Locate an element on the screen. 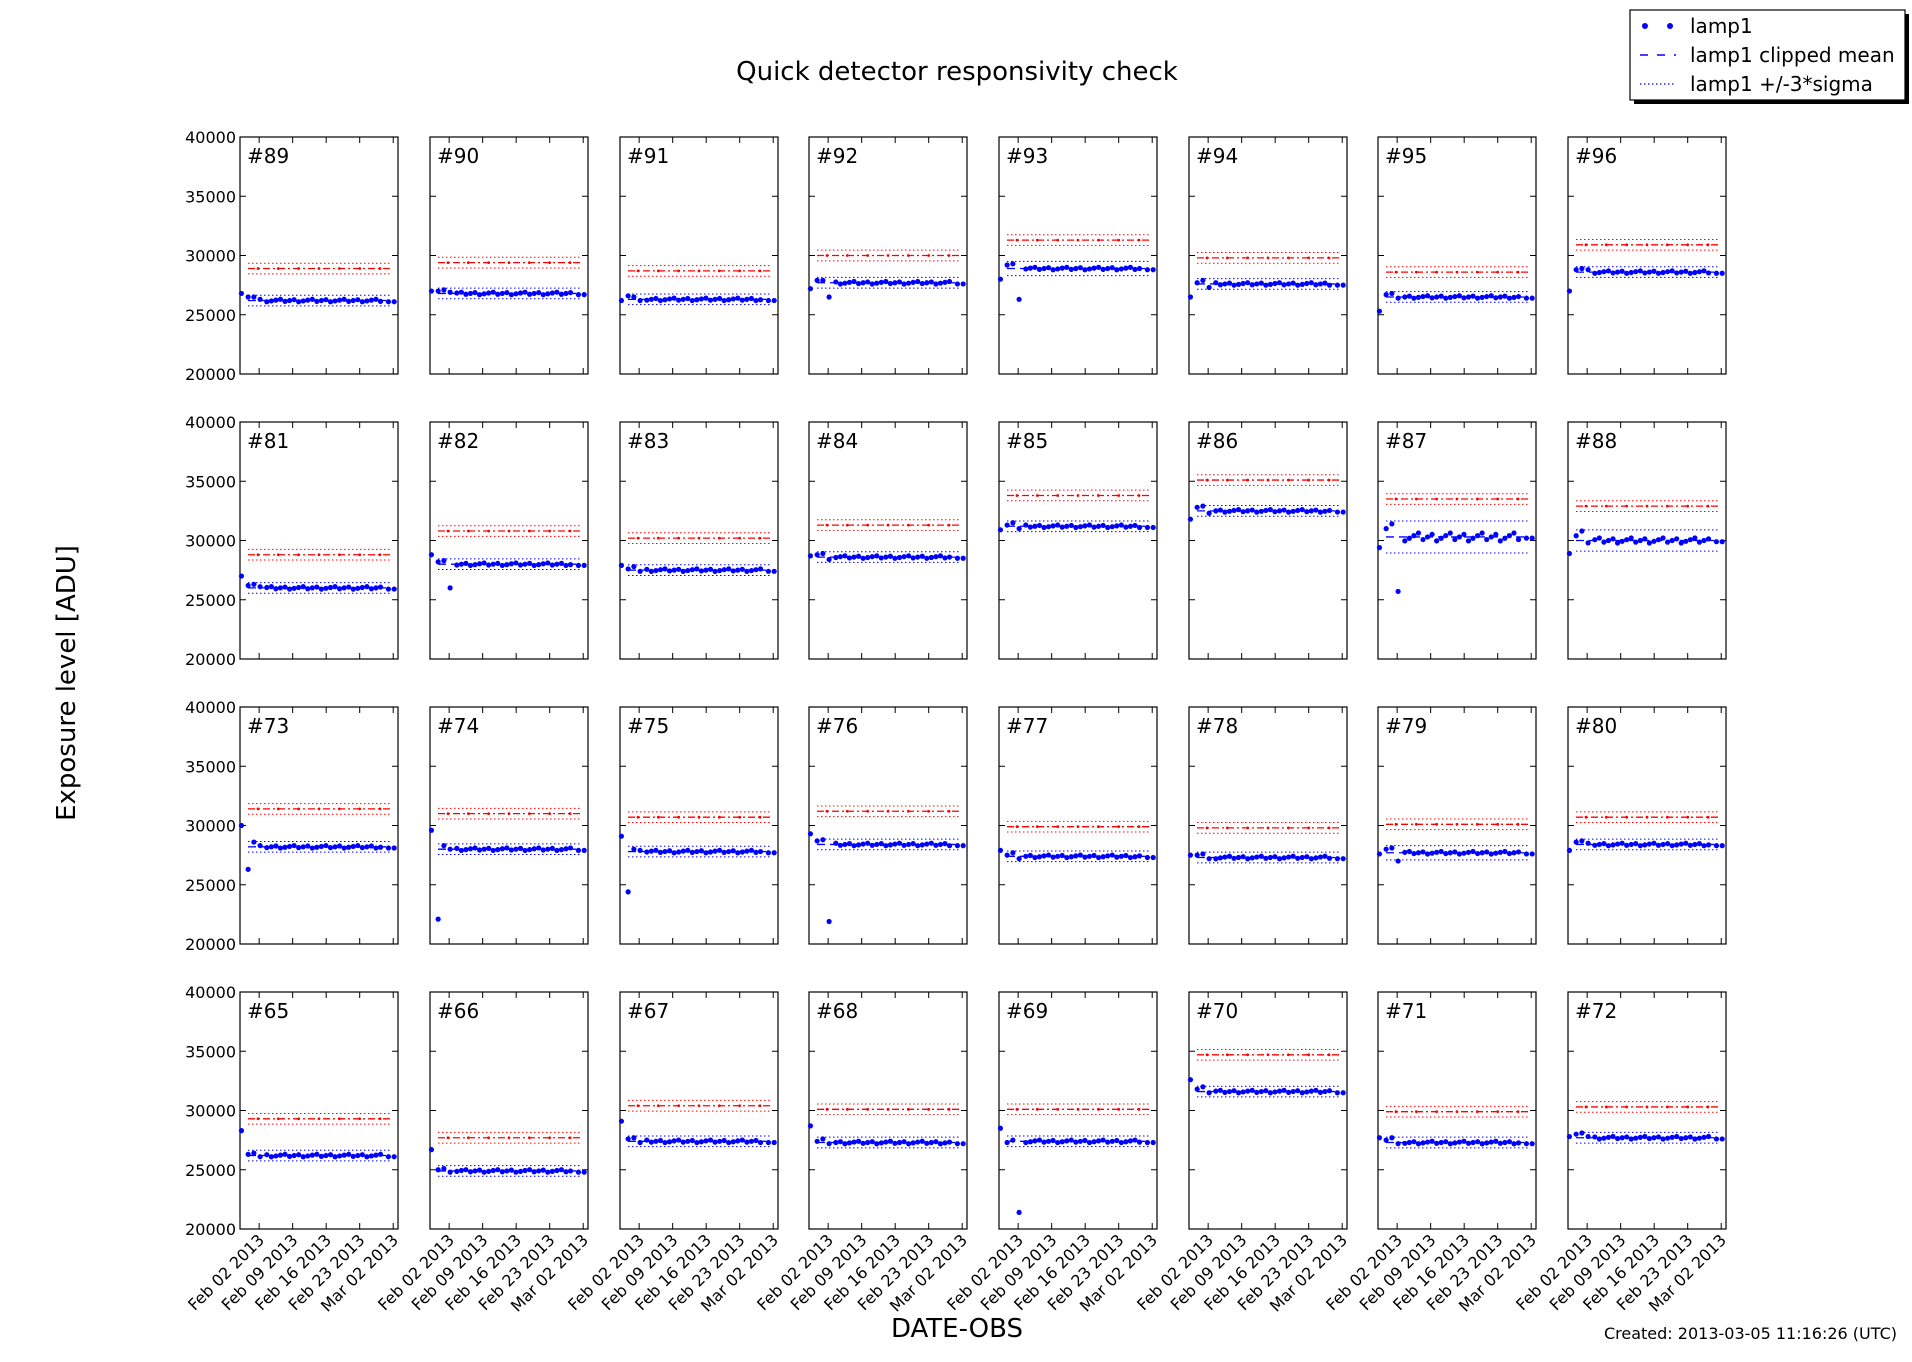 The image size is (1912, 1362). y-tick-label: 25000 is located at coordinates (210, 1170).